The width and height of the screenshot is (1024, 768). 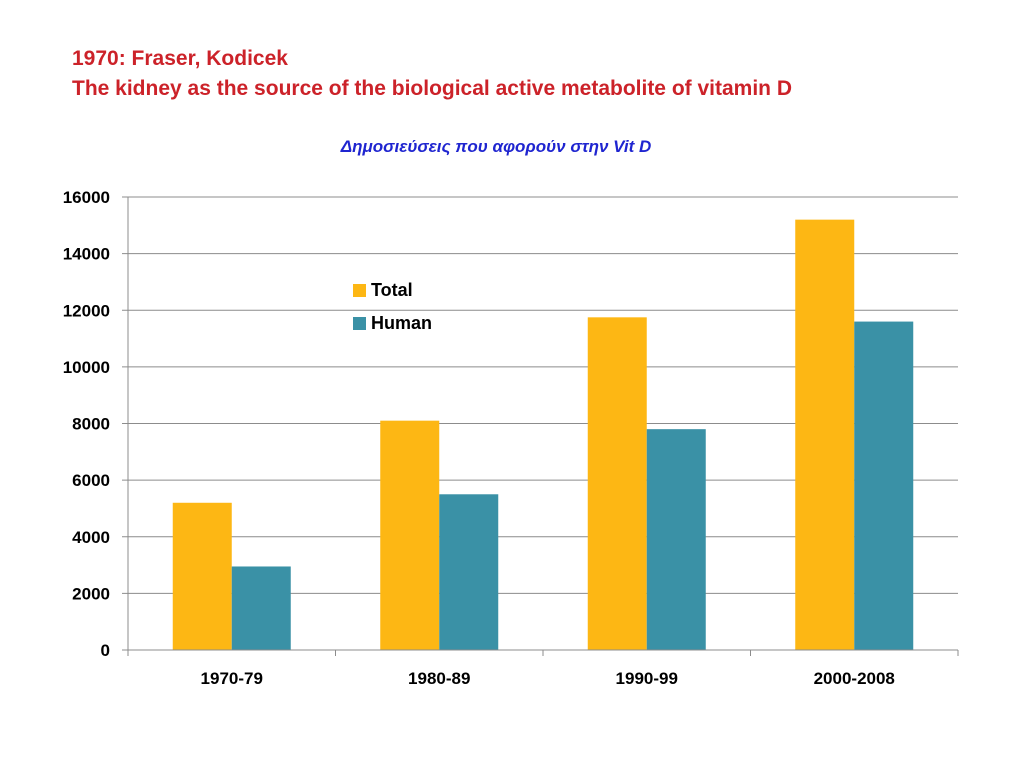 I want to click on y-tick-label: 14000, so click(x=86, y=254).